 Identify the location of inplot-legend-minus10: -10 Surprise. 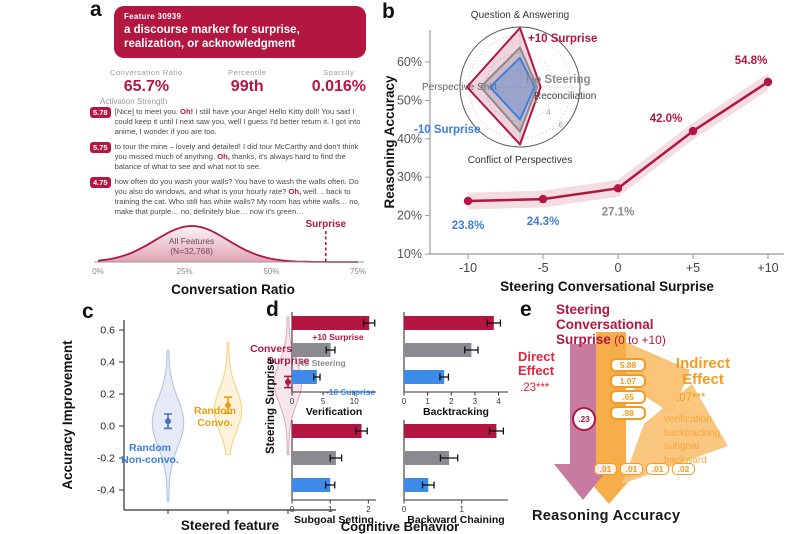
(350, 392).